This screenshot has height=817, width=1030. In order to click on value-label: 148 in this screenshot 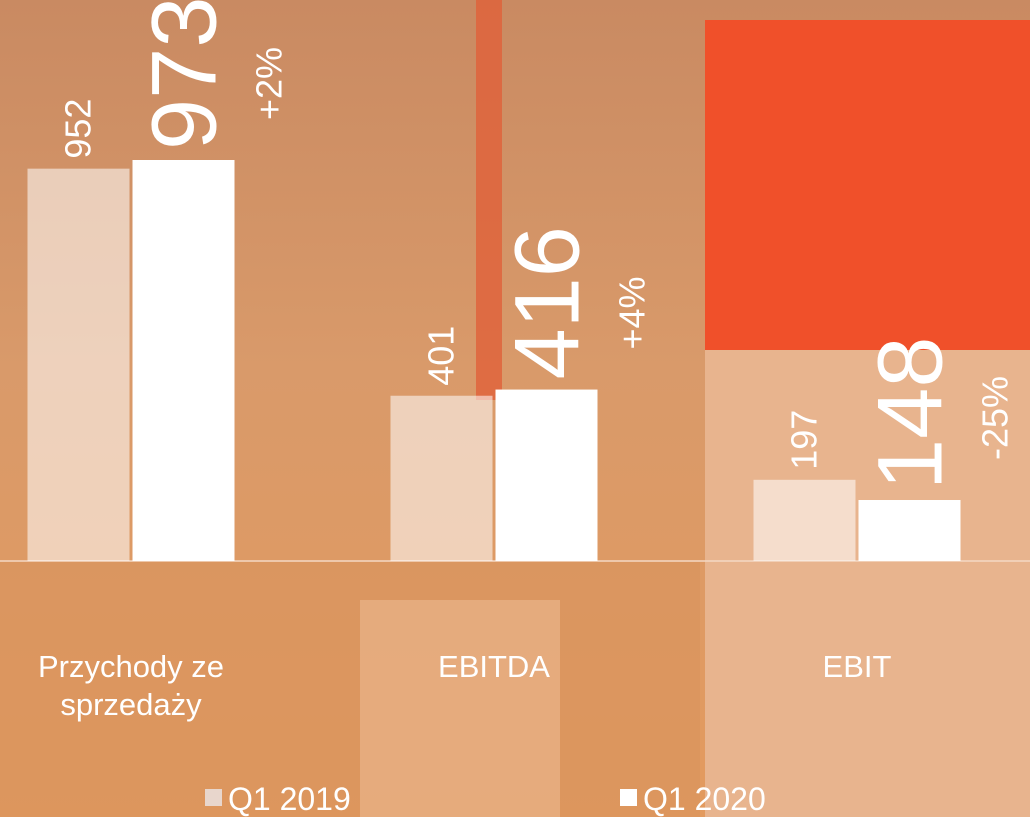, I will do `click(911, 414)`.